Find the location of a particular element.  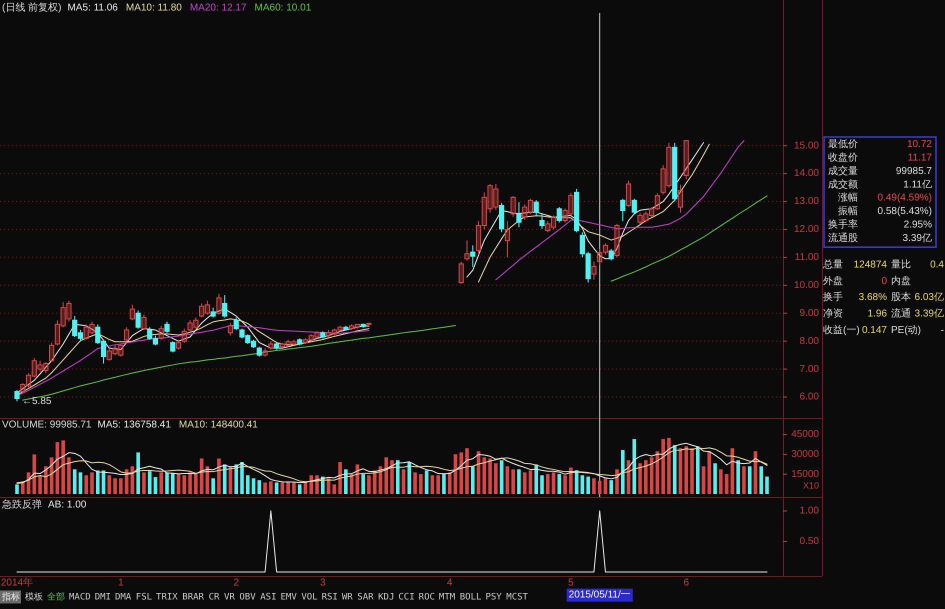

x-tick-label: 4 is located at coordinates (449, 583).